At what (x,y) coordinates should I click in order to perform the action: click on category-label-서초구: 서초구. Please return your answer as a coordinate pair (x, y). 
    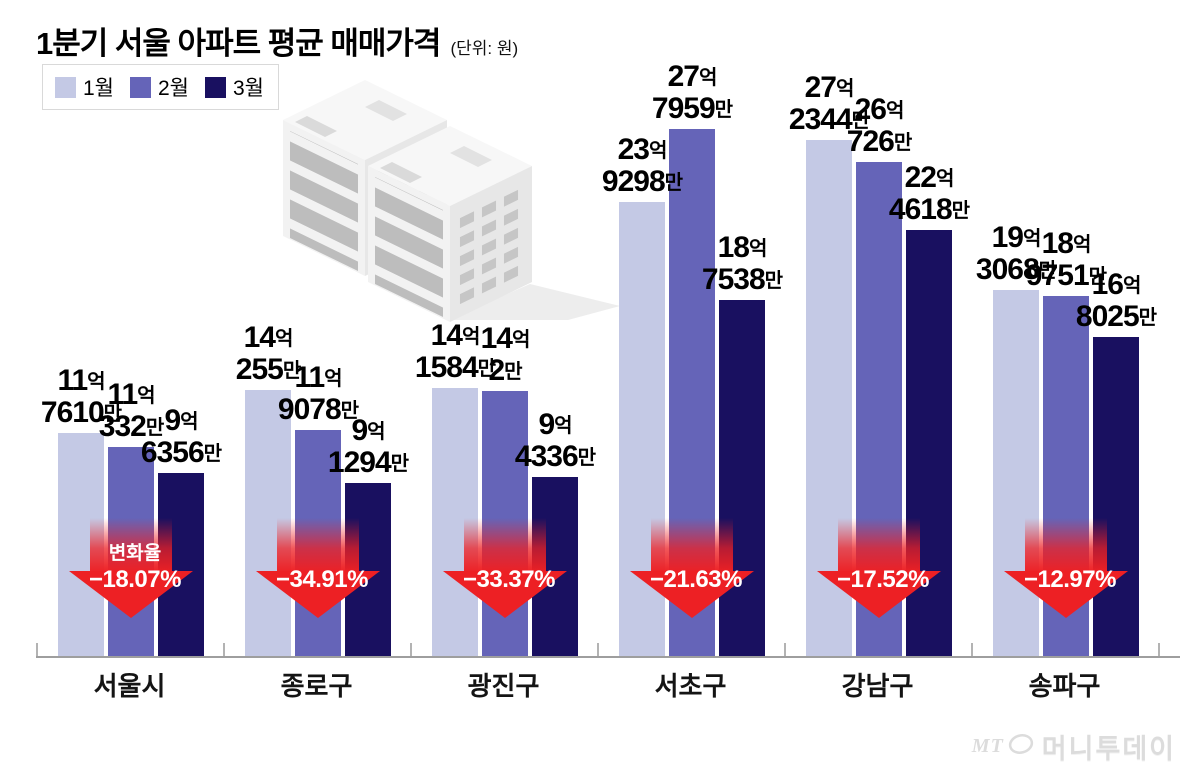
    Looking at the image, I should click on (690, 686).